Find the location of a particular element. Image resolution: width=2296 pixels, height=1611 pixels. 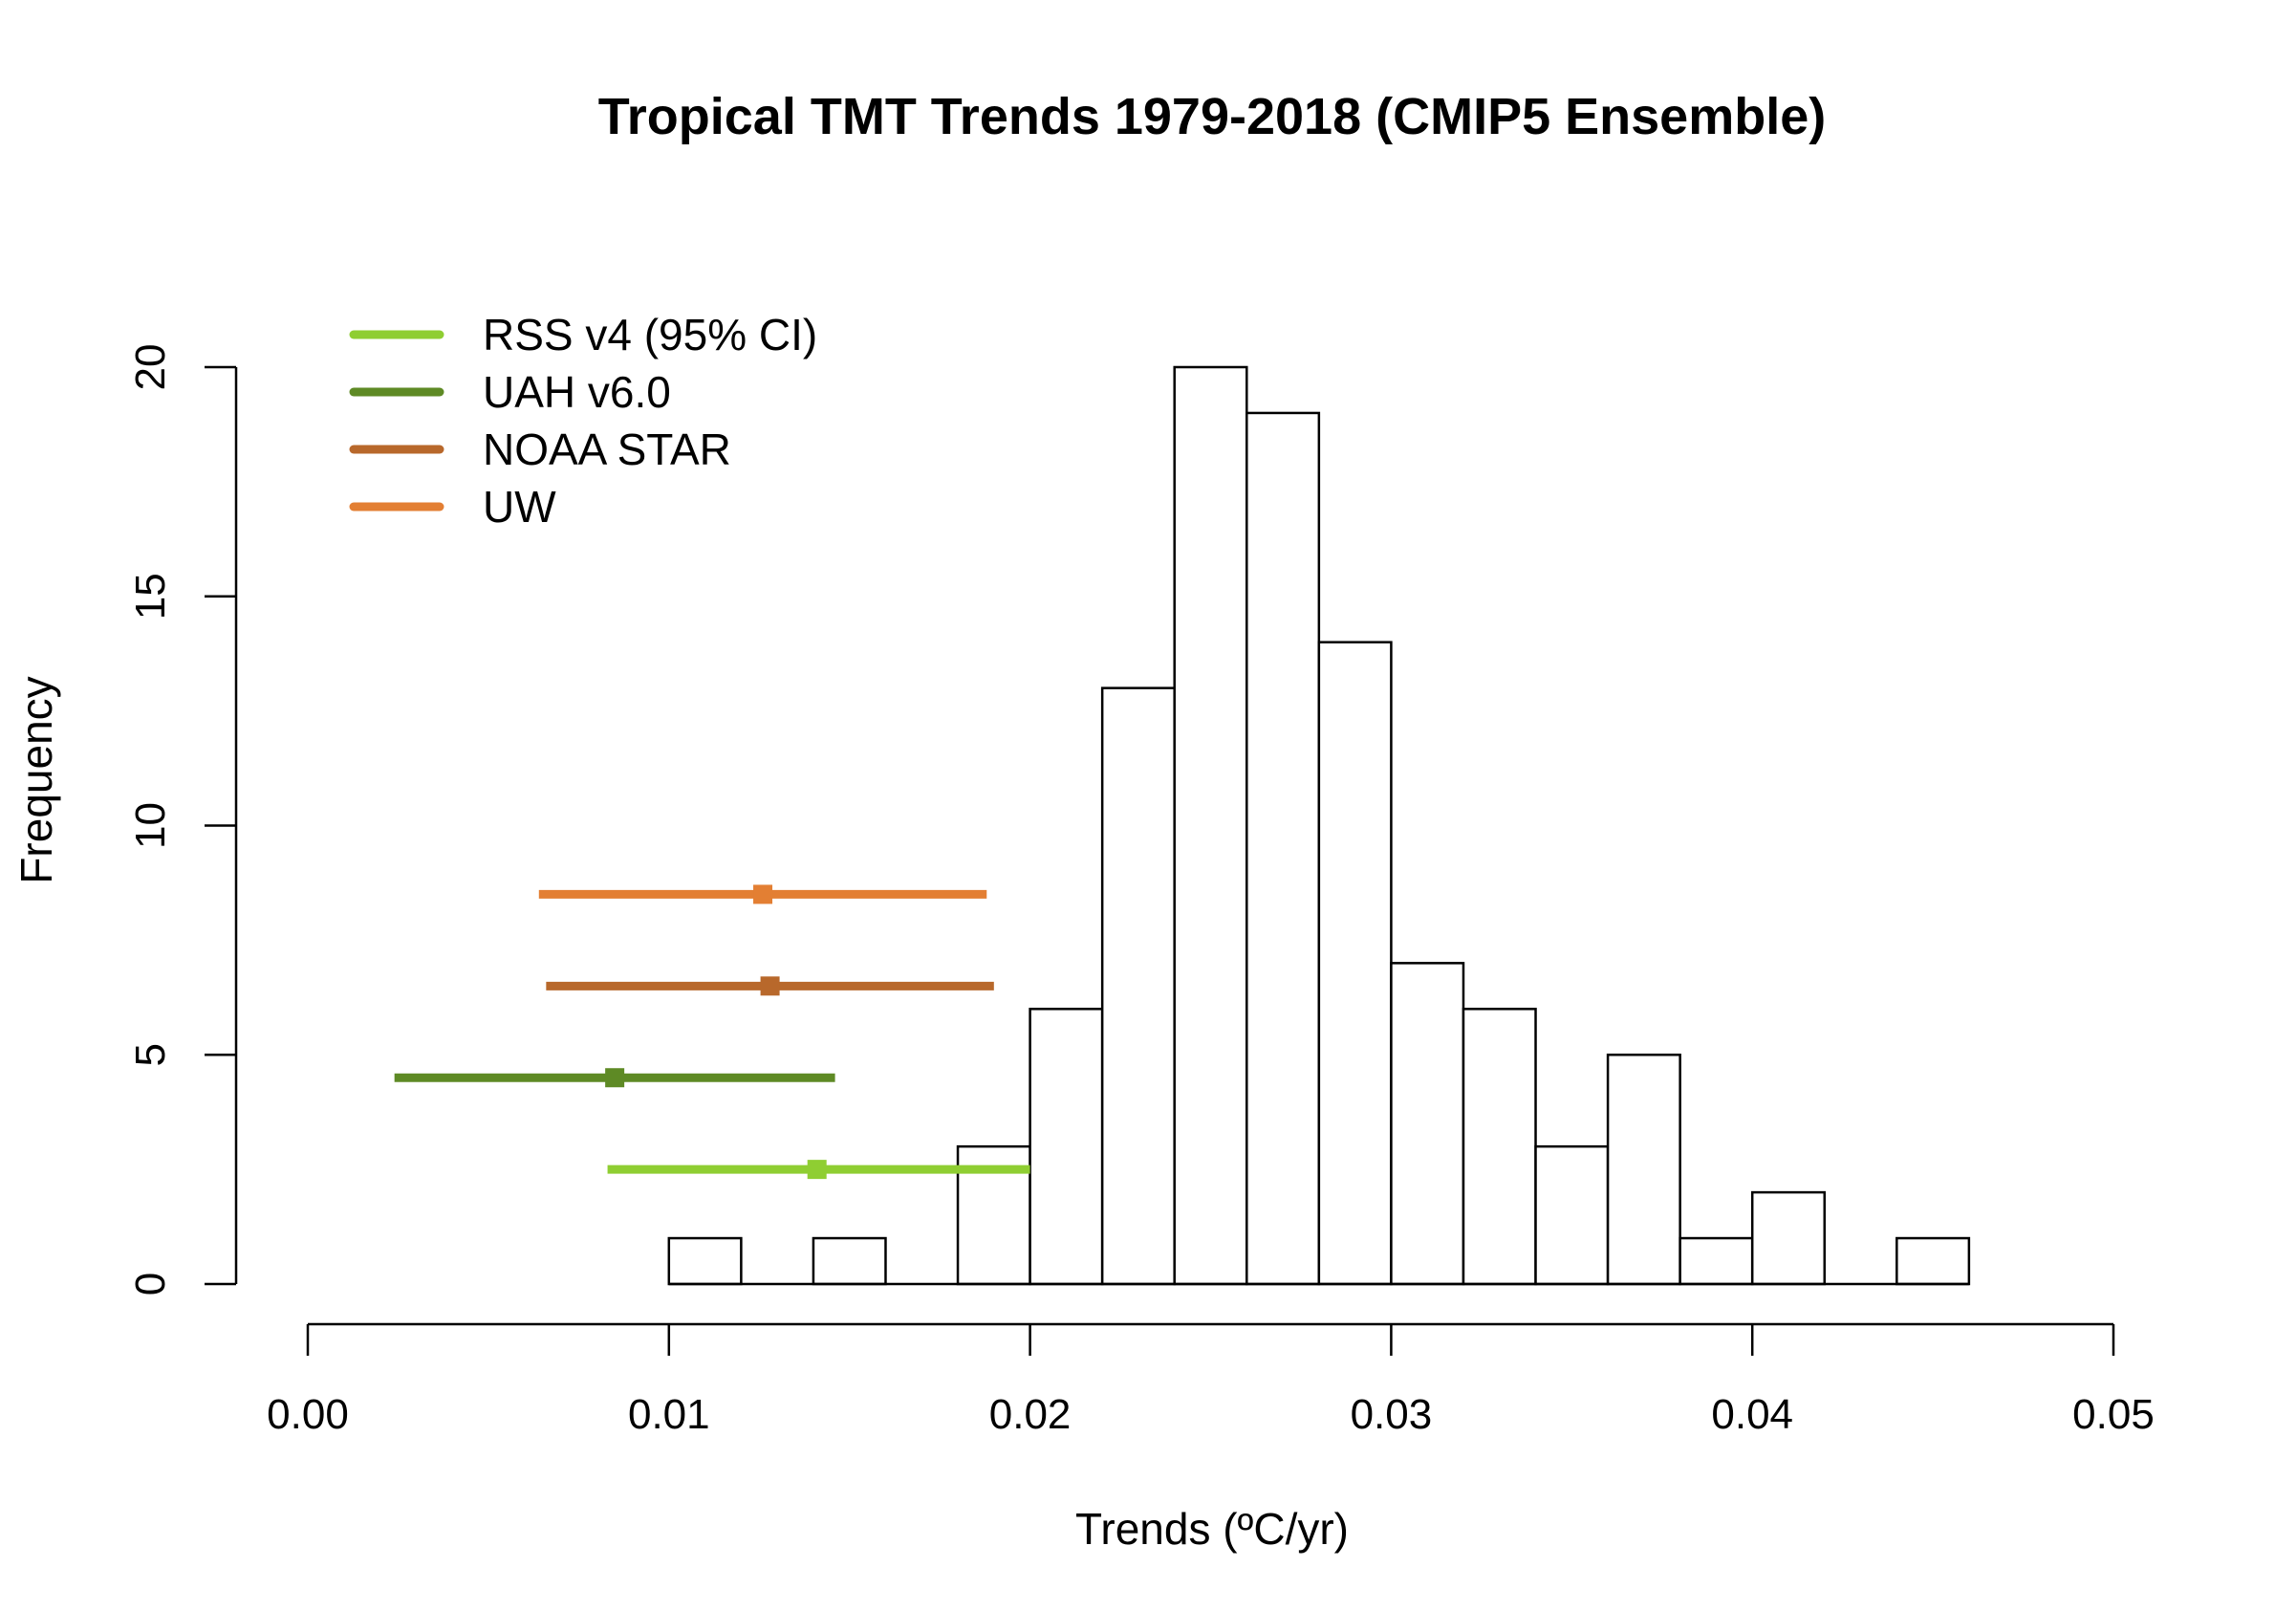

legend-label: RSS v4 (95% CI) is located at coordinates (650, 334).